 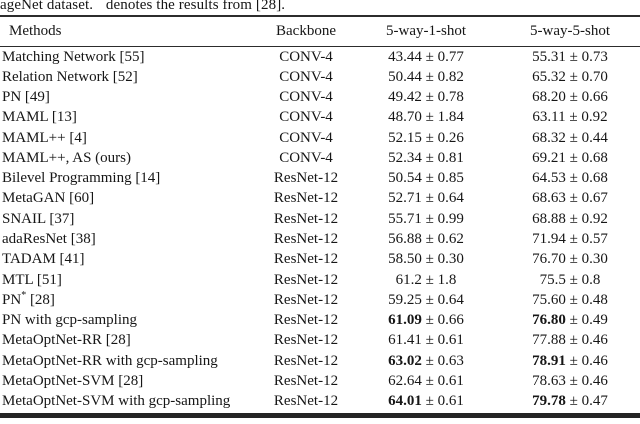 I want to click on accuracy-error: ± 0.26, so click(x=442, y=137).